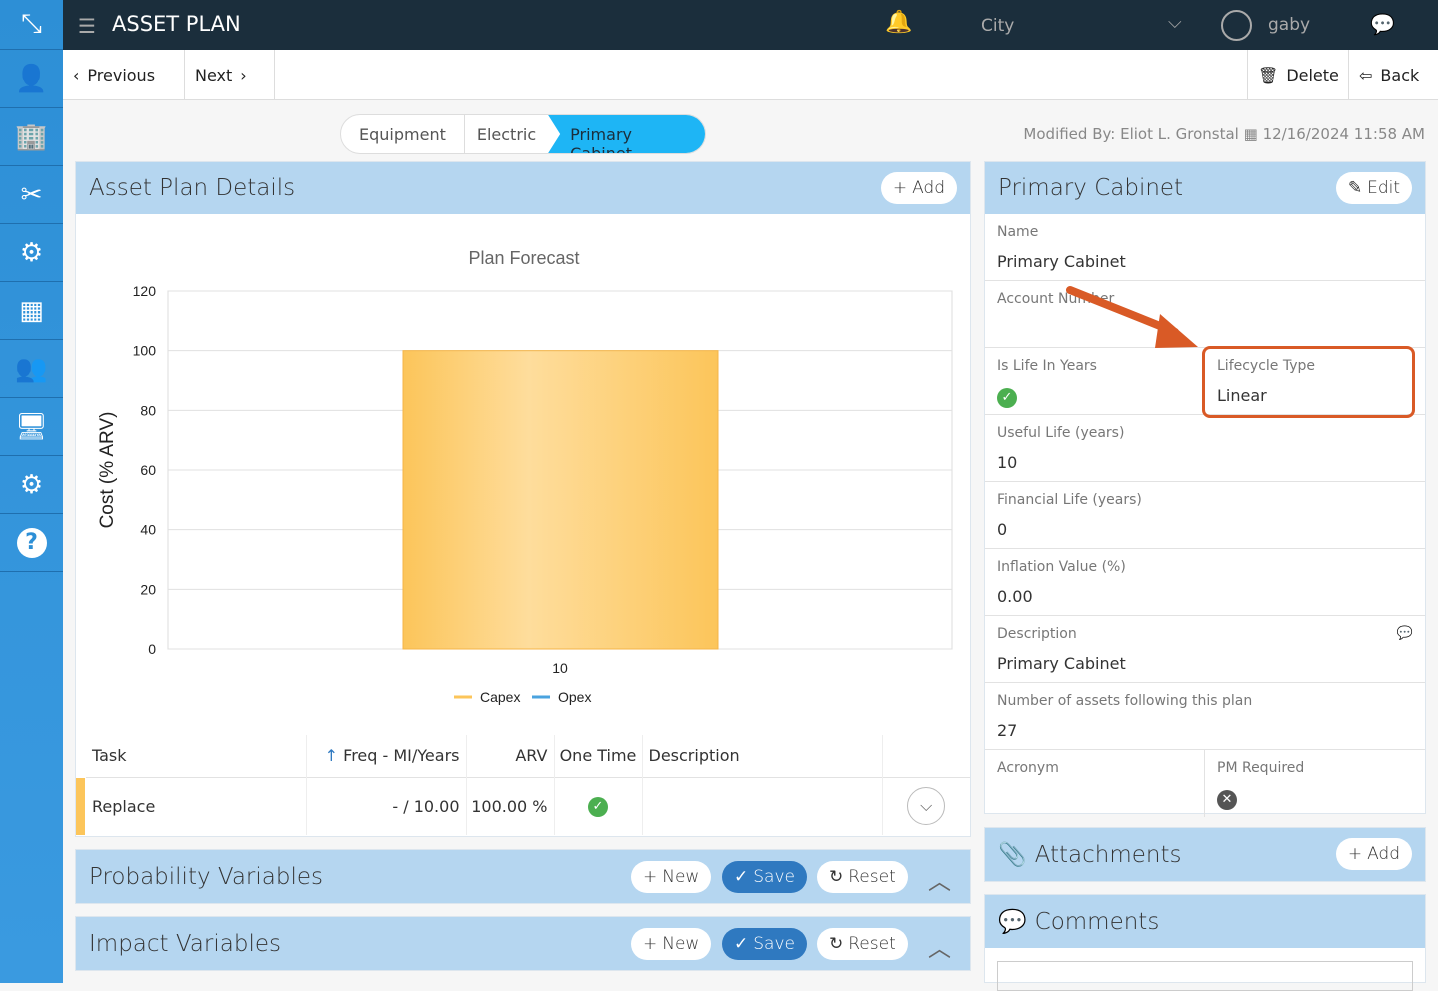 The image size is (1438, 991). I want to click on value: Linear, so click(1242, 395).